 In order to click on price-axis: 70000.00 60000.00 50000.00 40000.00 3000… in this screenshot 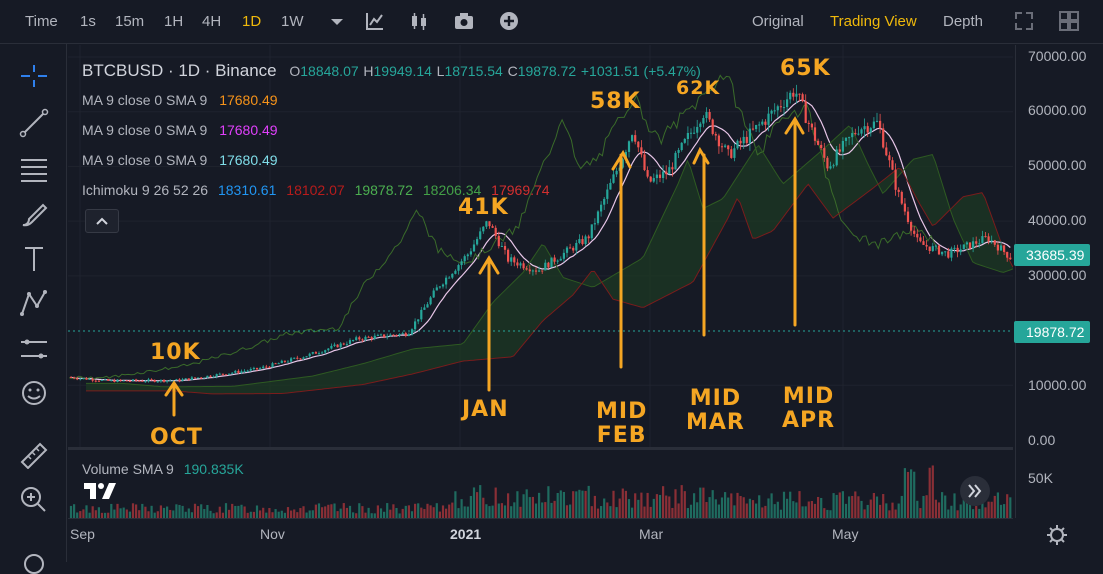, I will do `click(1059, 281)`.